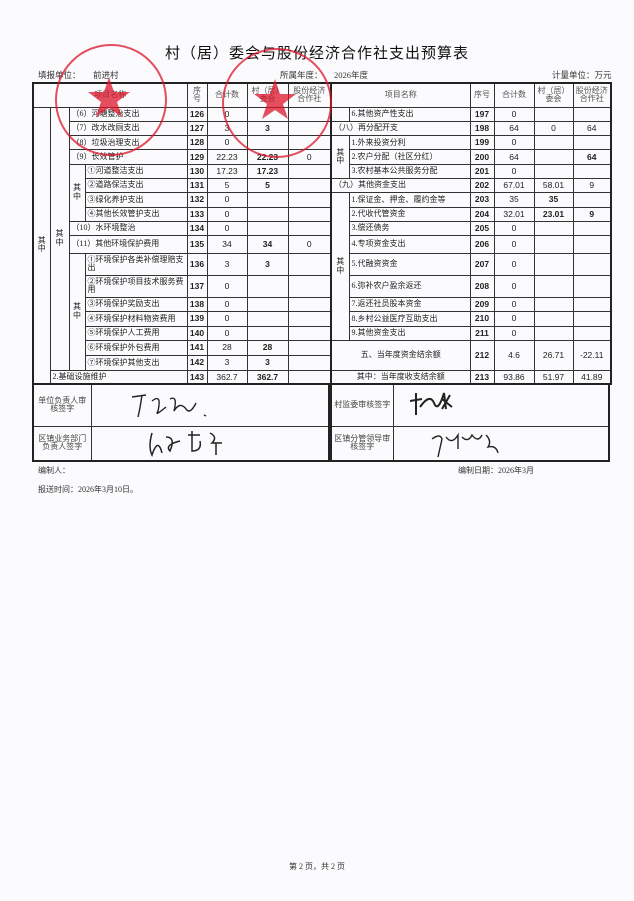  I want to click on item-name: ①河道整洁支出, so click(136, 171).